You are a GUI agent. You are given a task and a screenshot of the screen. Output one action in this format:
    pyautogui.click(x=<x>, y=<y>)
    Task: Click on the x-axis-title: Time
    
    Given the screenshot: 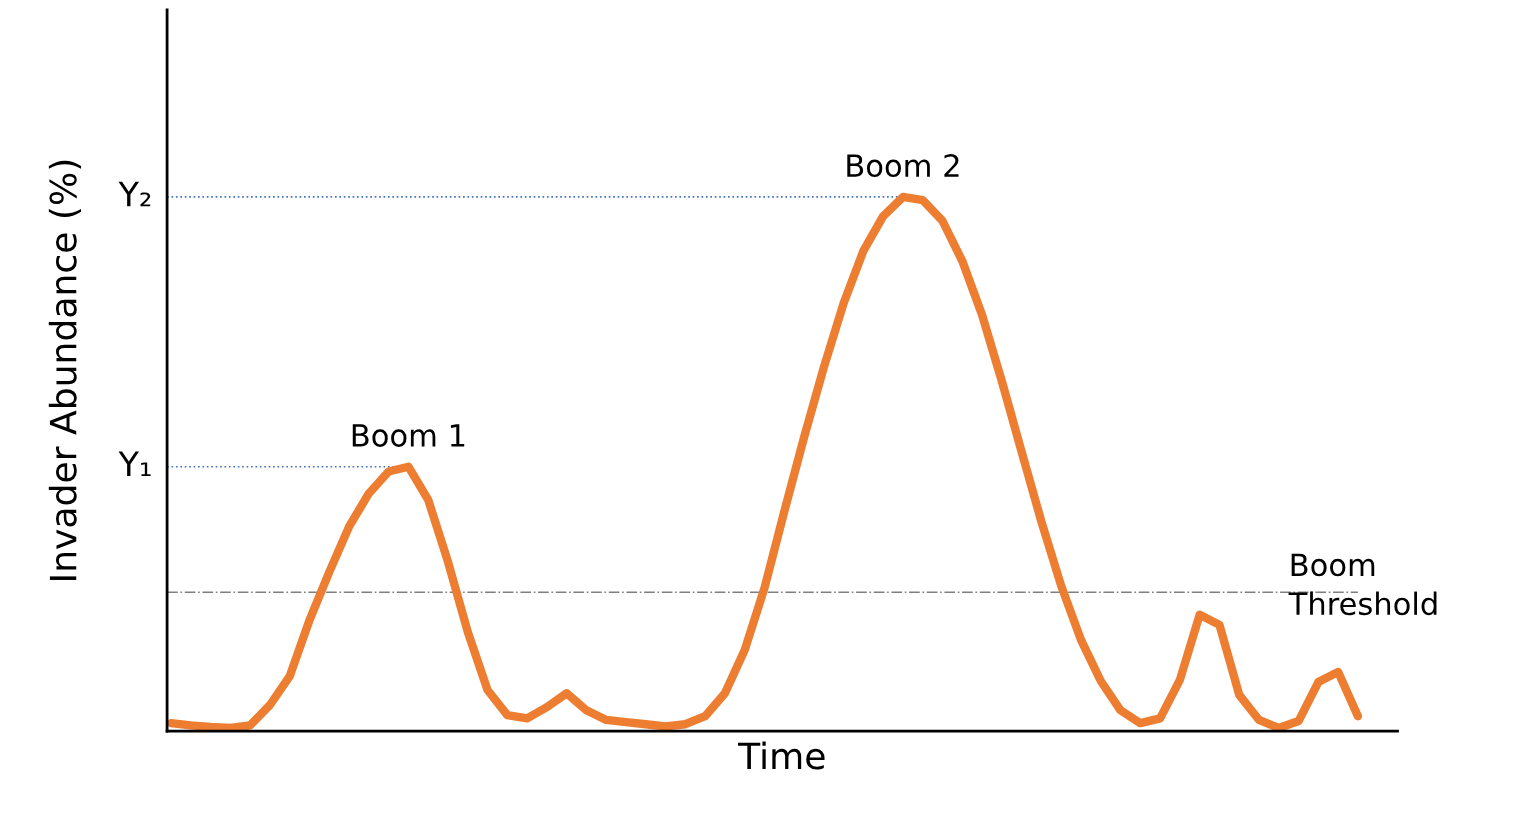 What is the action you would take?
    pyautogui.click(x=781, y=755)
    